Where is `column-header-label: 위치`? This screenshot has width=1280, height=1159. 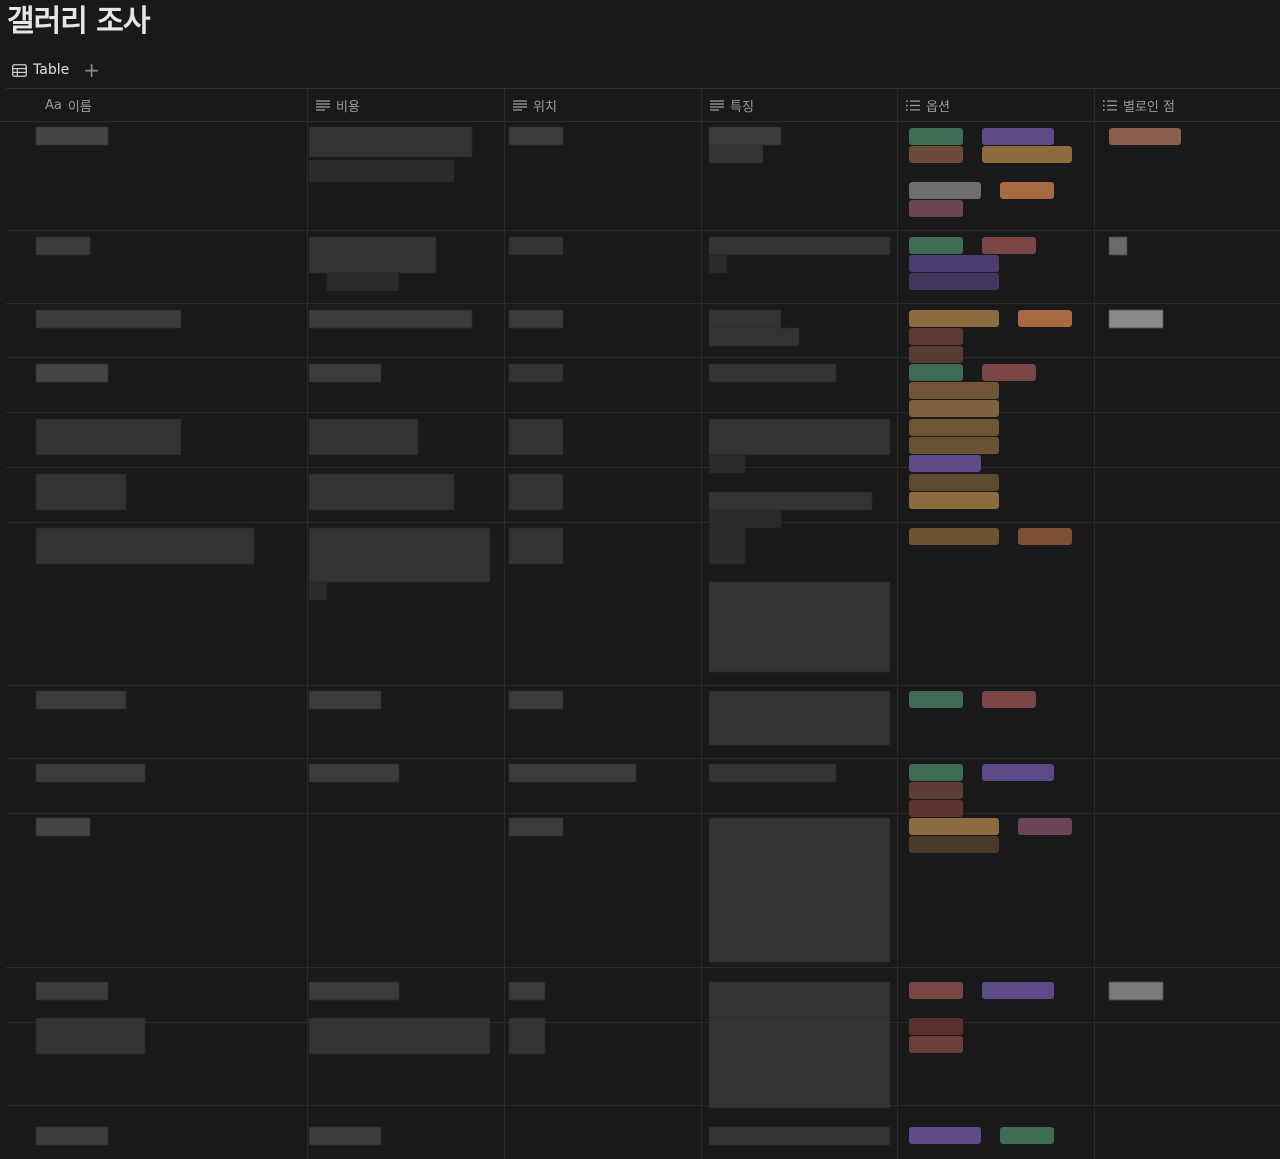
column-header-label: 위치 is located at coordinates (545, 107).